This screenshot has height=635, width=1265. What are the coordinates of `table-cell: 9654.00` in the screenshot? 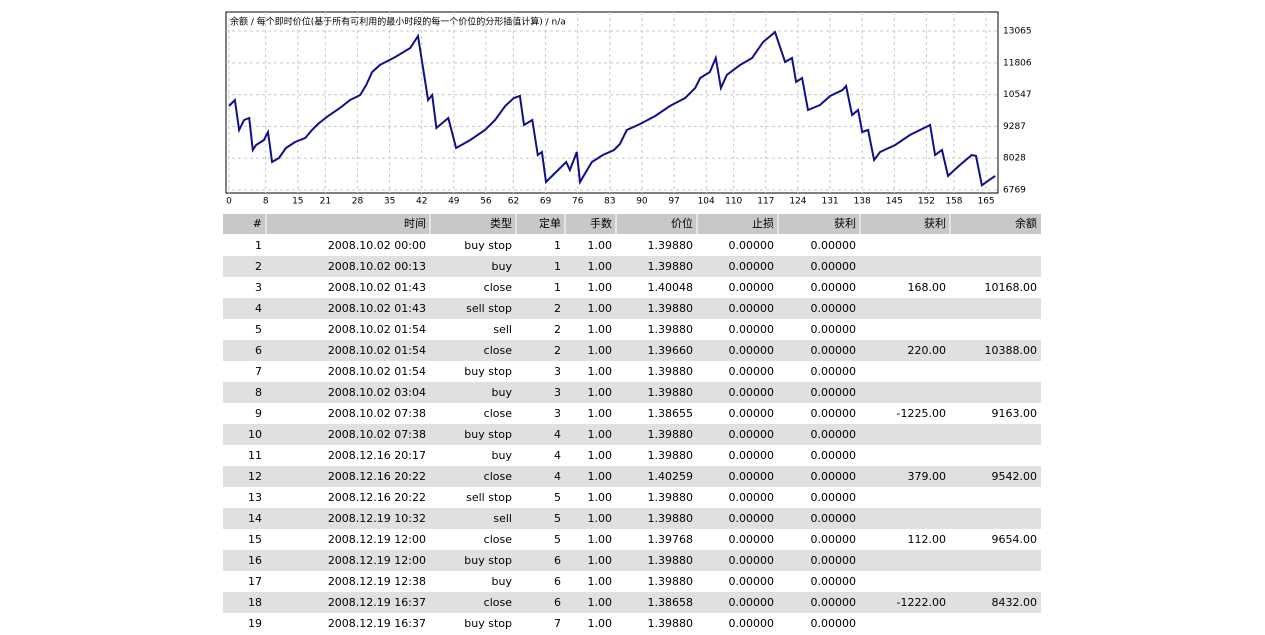 It's located at (1015, 539).